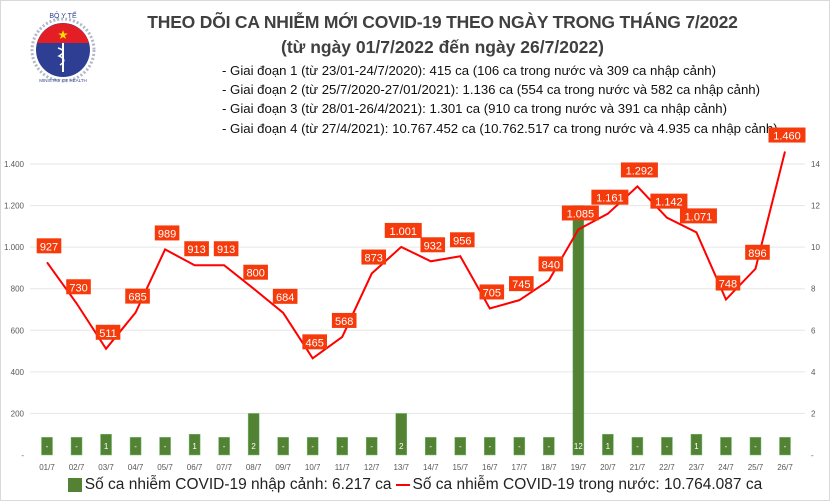 The width and height of the screenshot is (830, 501). What do you see at coordinates (253, 446) in the screenshot?
I see `bar-label: 2` at bounding box center [253, 446].